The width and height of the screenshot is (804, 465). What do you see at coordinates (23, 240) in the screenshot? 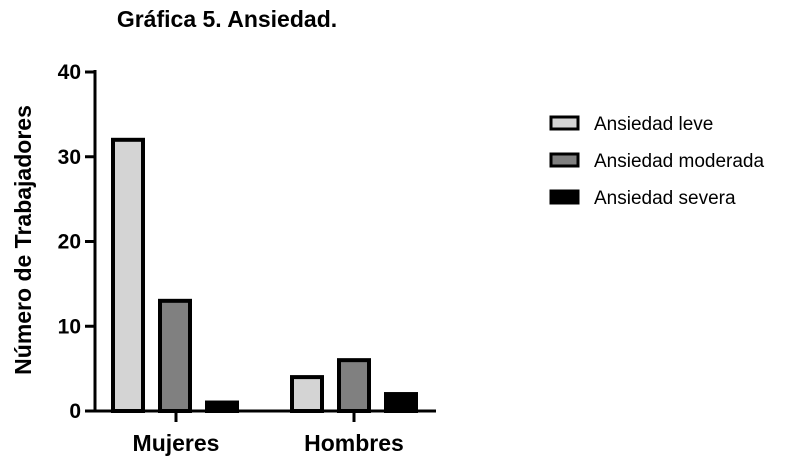
I see `y-axis-title: Número de Trabajadores` at bounding box center [23, 240].